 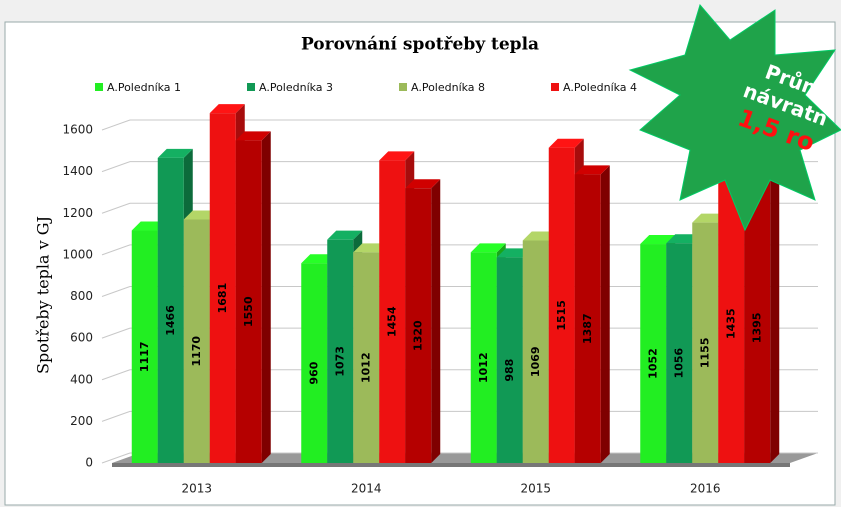 I want to click on y-axis-label: Spotřeby tepla v GJ, so click(x=43, y=295).